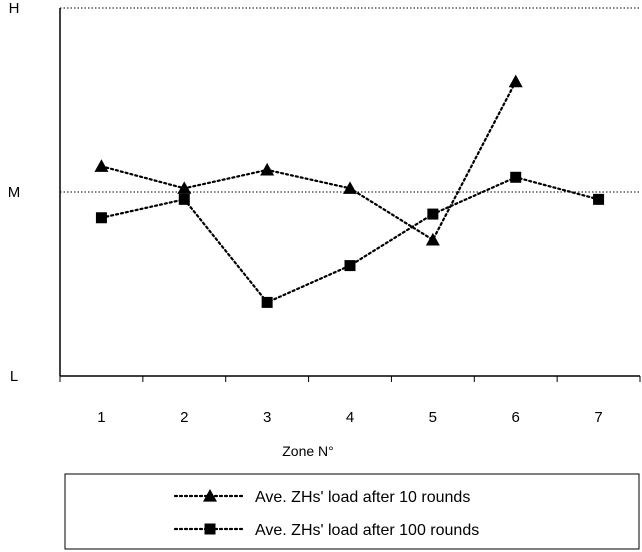 The width and height of the screenshot is (642, 552). I want to click on y-tick-label: M, so click(14, 192).